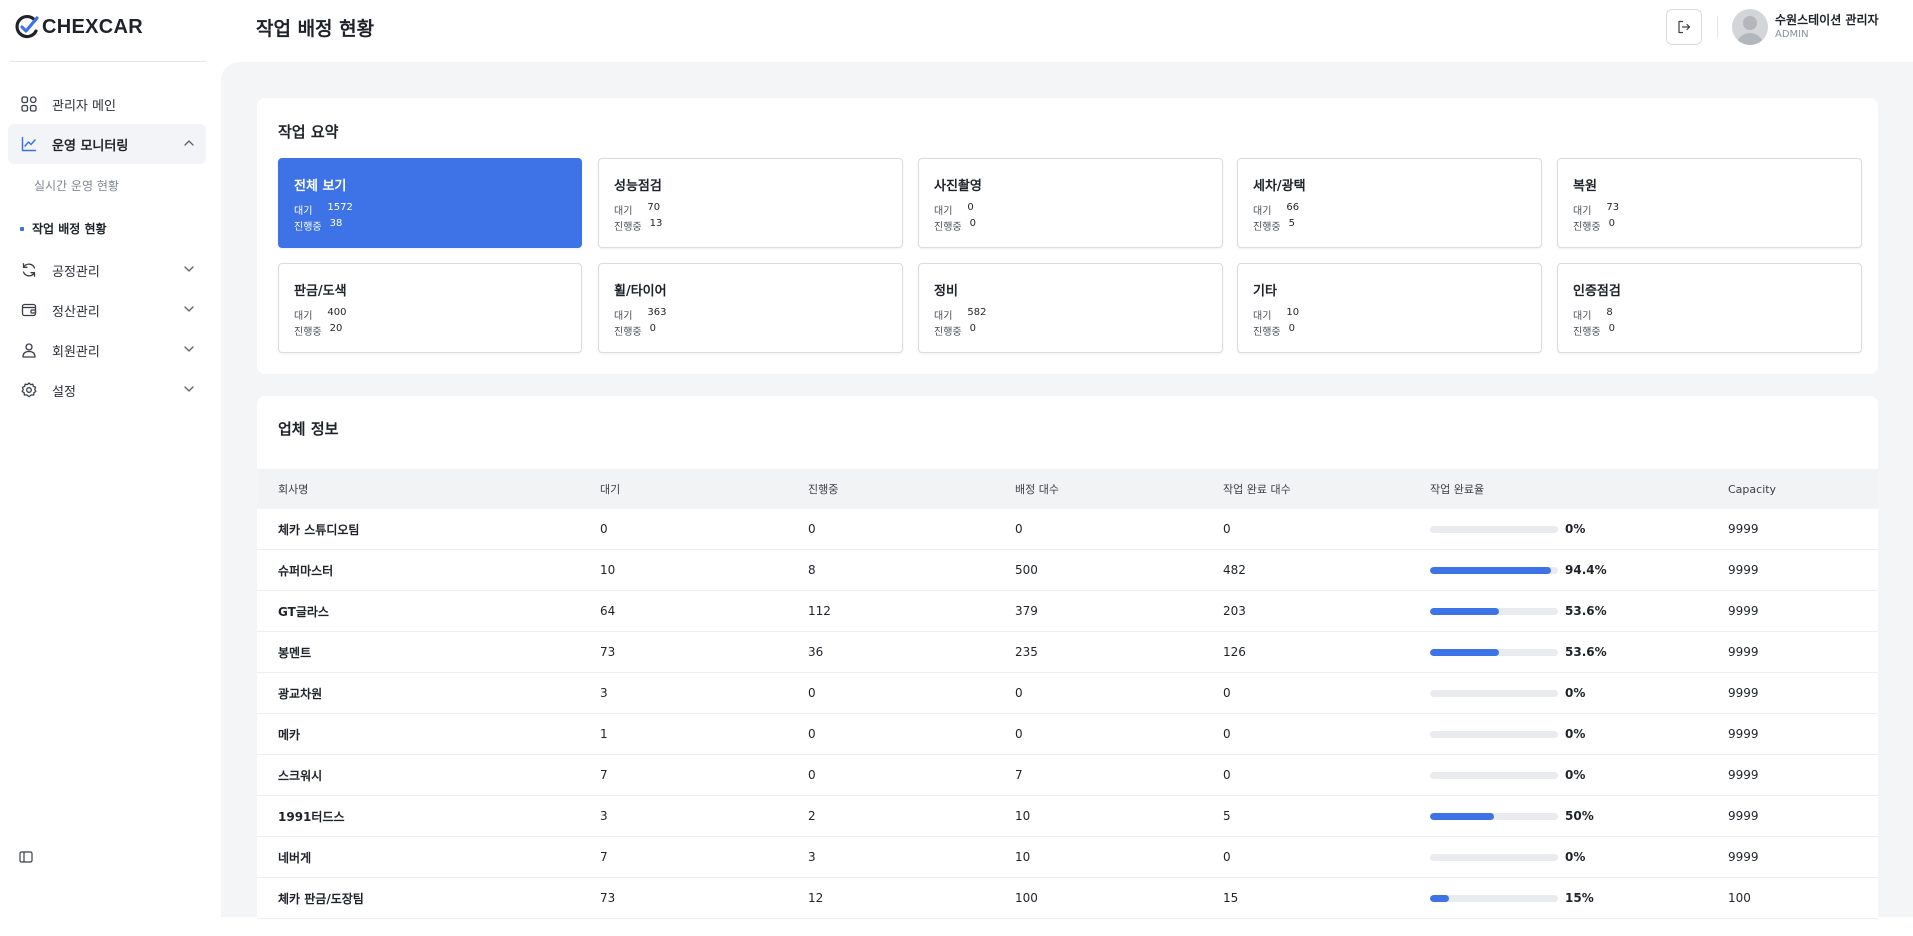  Describe the element at coordinates (1274, 225) in the screenshot. I see `tile-progress-row: 진행중 5` at that location.